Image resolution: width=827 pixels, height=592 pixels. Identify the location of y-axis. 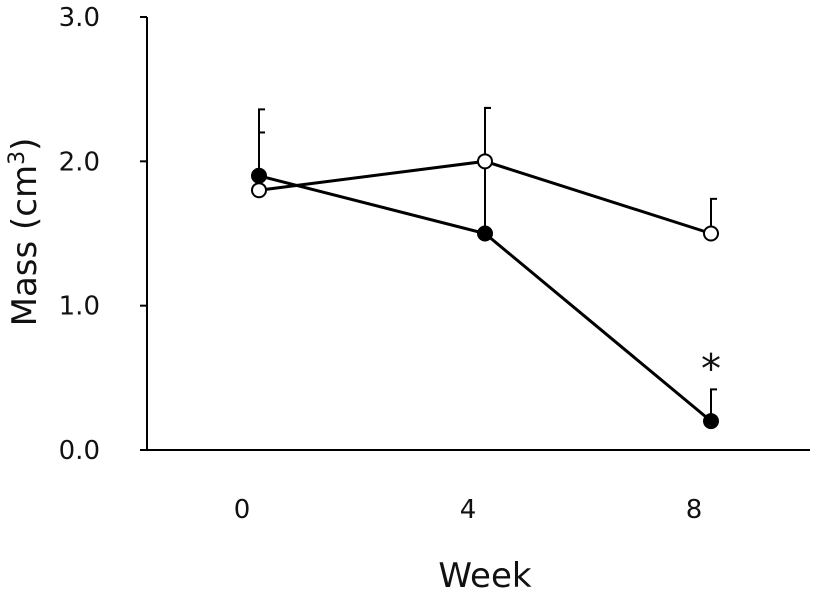
(144, 233).